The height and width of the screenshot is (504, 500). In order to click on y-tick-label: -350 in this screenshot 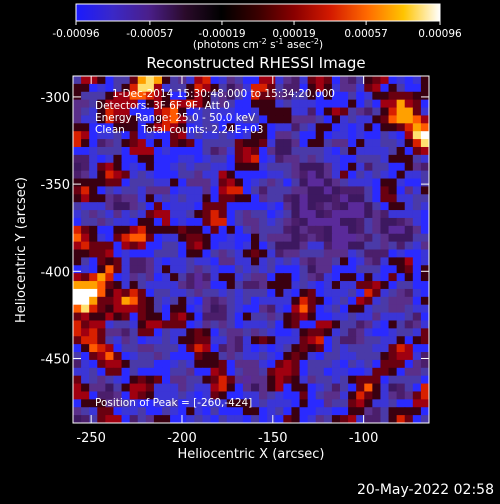, I will do `click(55, 185)`.